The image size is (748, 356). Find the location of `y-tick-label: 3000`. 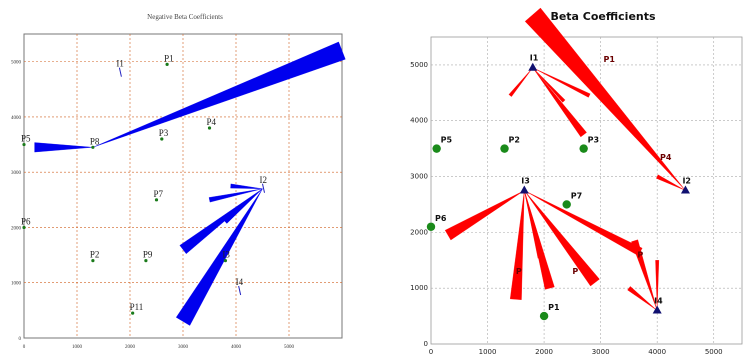

y-tick-label: 3000 is located at coordinates (16, 173).